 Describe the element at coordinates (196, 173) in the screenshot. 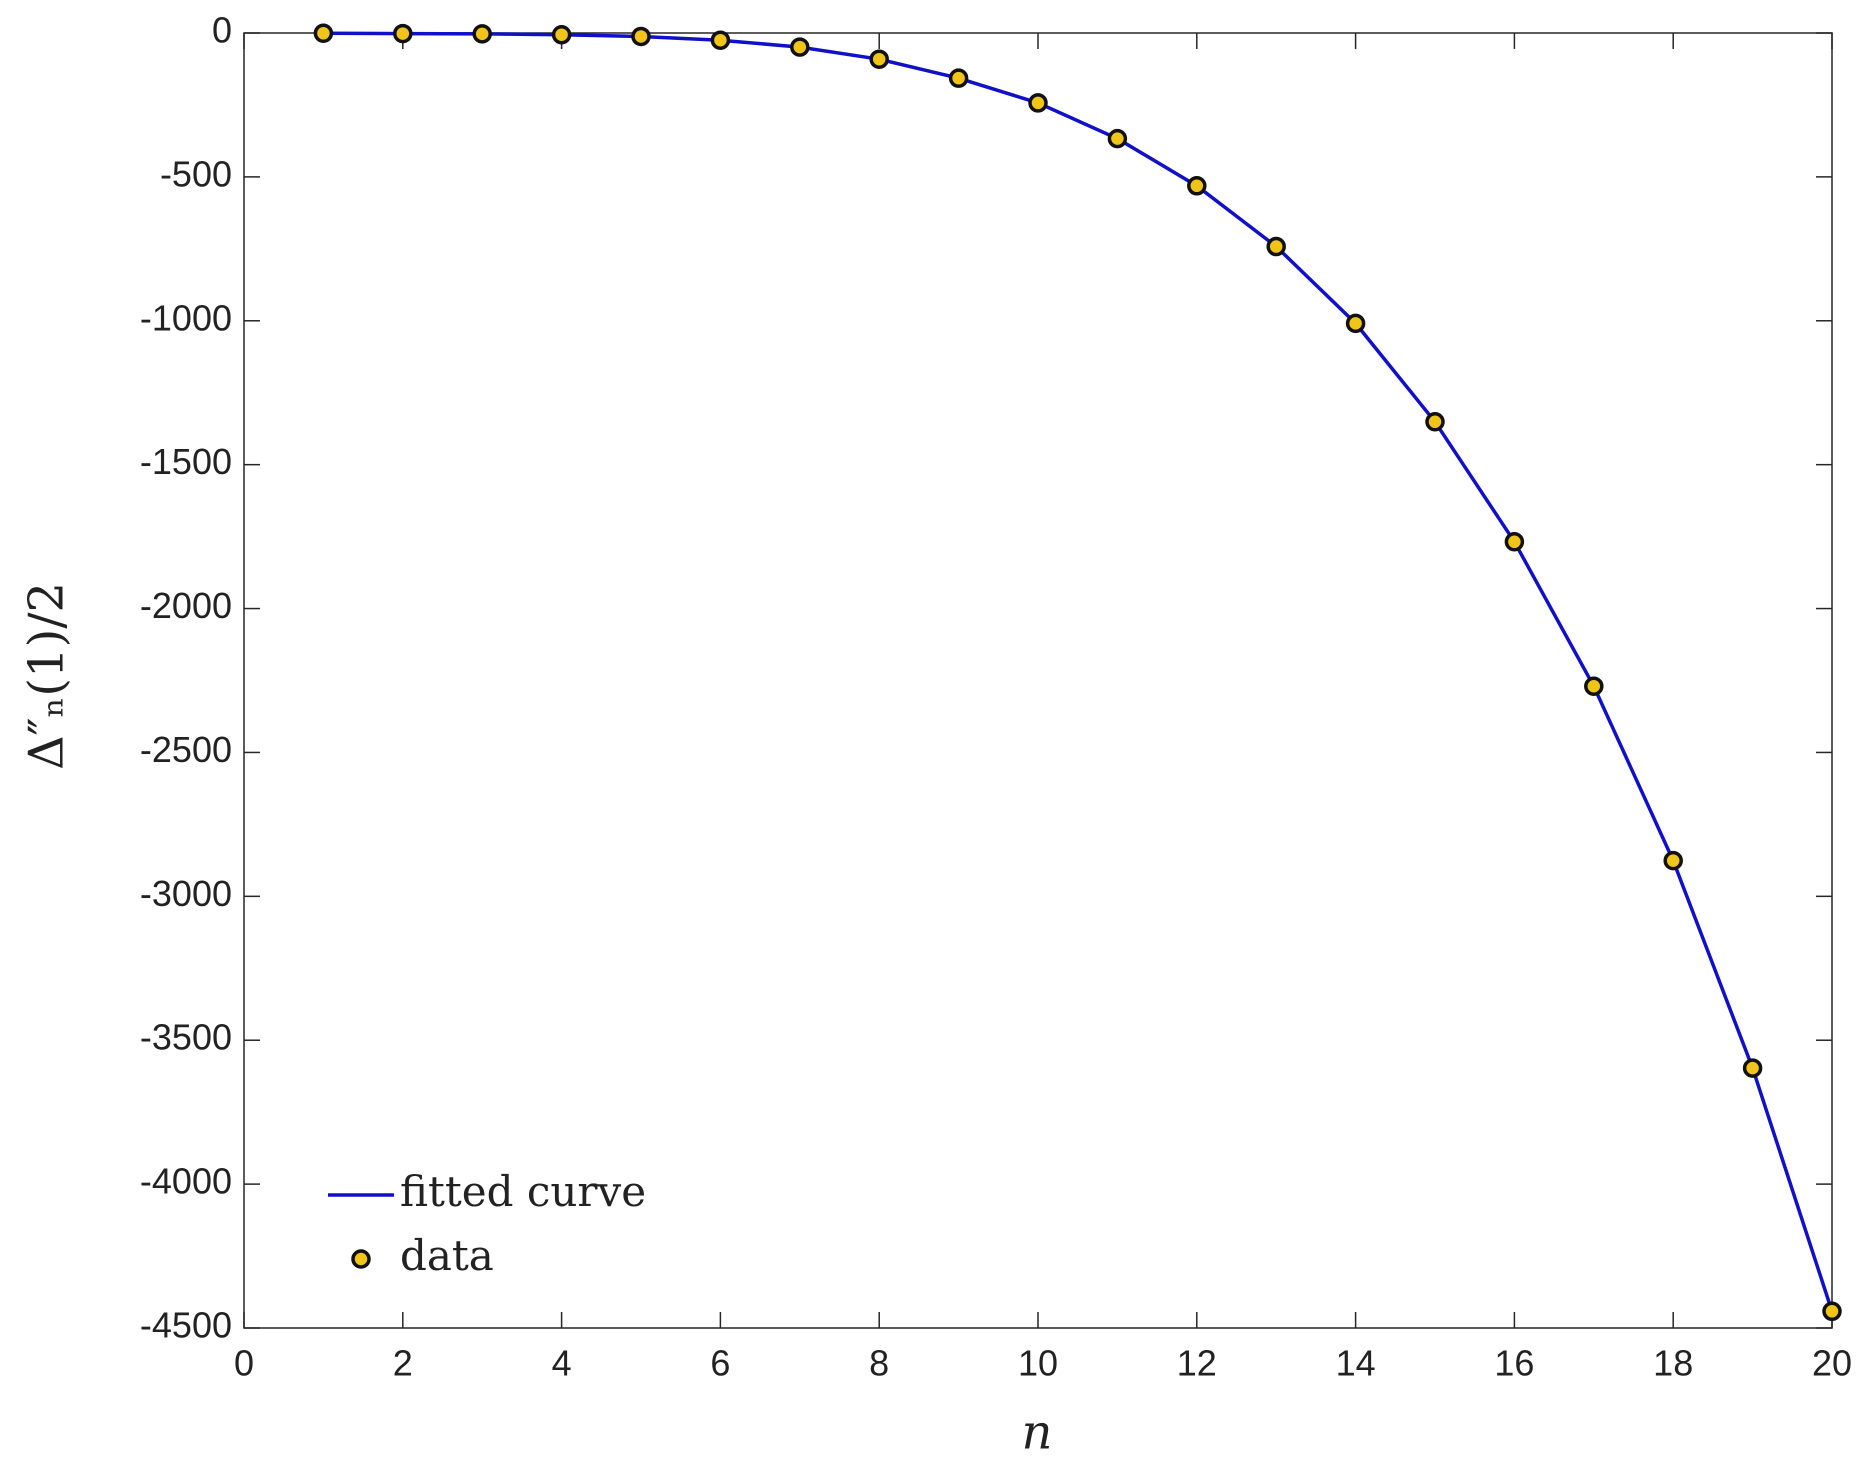

I see `y-tick-label: -500` at that location.